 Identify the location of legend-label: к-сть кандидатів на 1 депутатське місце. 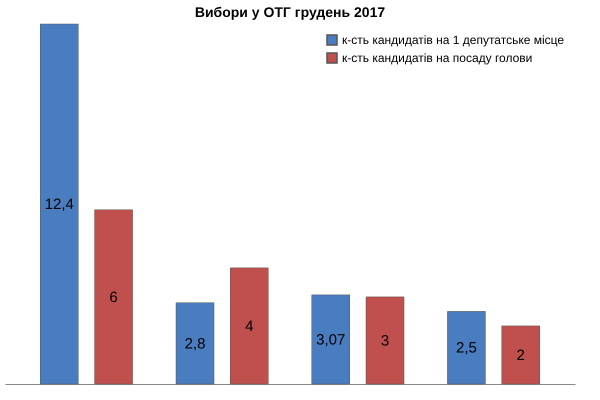
(453, 40).